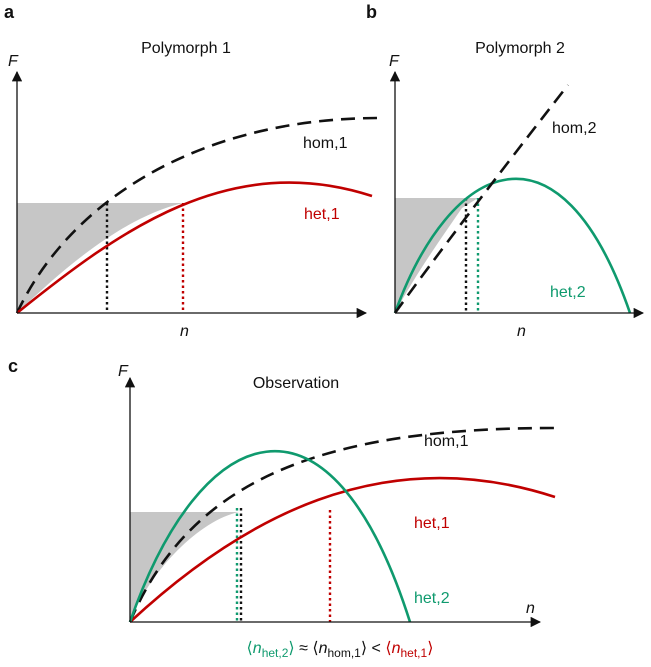 This screenshot has width=651, height=667. What do you see at coordinates (520, 48) in the screenshot?
I see `title: Polymorph 2` at bounding box center [520, 48].